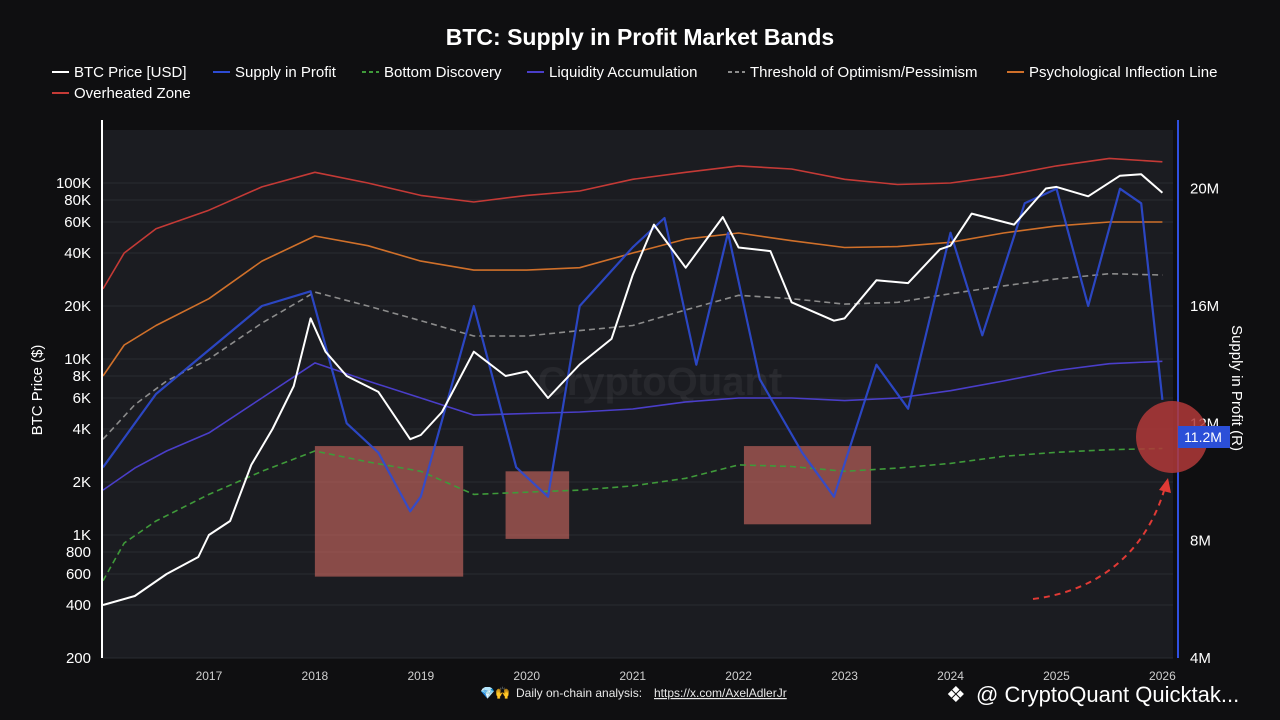 This screenshot has height=720, width=1280. What do you see at coordinates (950, 676) in the screenshot?
I see `x-tick-label: 2024` at bounding box center [950, 676].